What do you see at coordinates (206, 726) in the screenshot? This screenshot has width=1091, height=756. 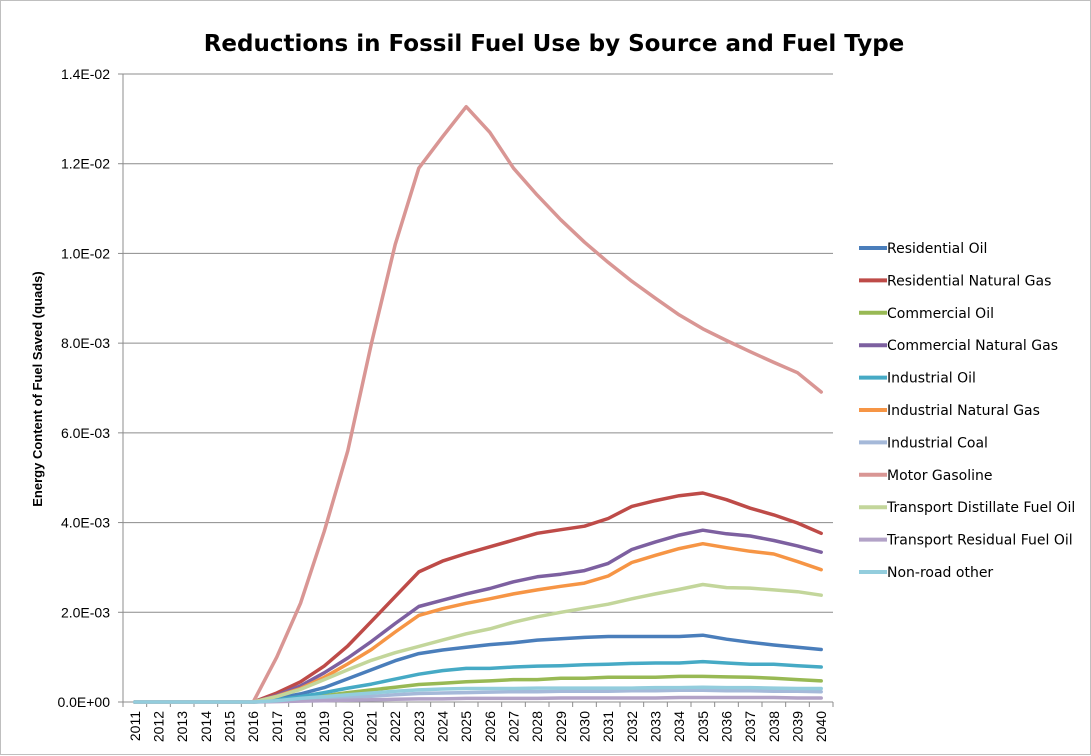 I see `x-tick-label: 2014` at bounding box center [206, 726].